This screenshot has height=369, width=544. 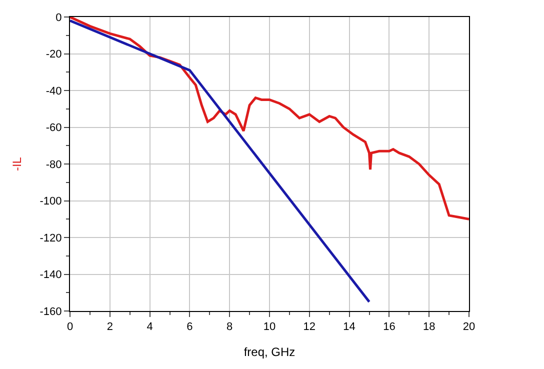 I want to click on y-tick-label: -120, so click(x=51, y=238).